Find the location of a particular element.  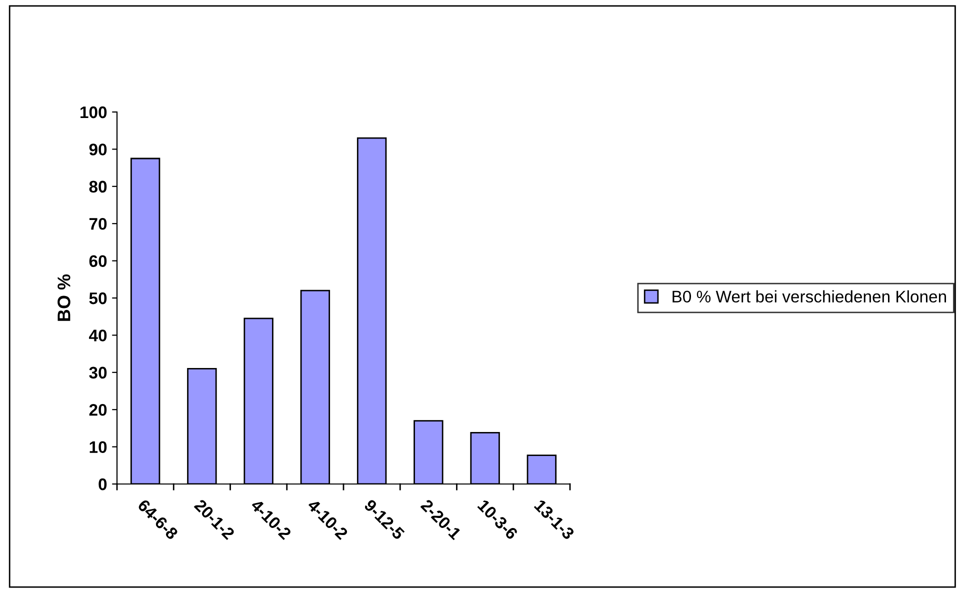

y-axis-title: BO % is located at coordinates (64, 297).